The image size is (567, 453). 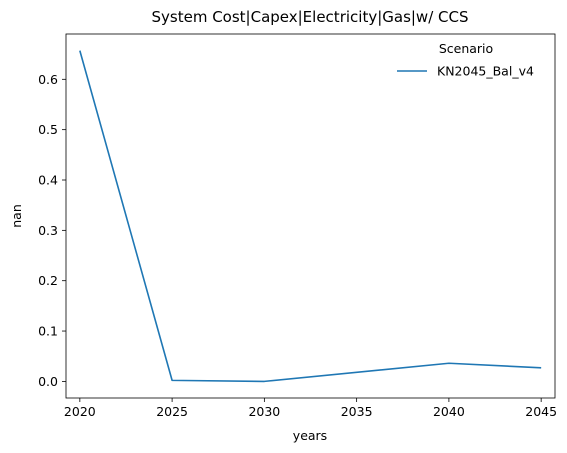 I want to click on chart-title: System Cost|Capex|Electricity|Gas|w/ CCS, so click(x=310, y=17).